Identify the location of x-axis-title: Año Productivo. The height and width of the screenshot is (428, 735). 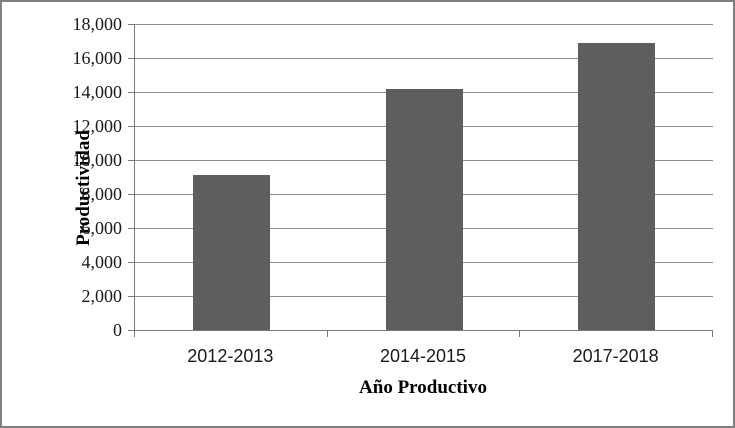
(423, 387).